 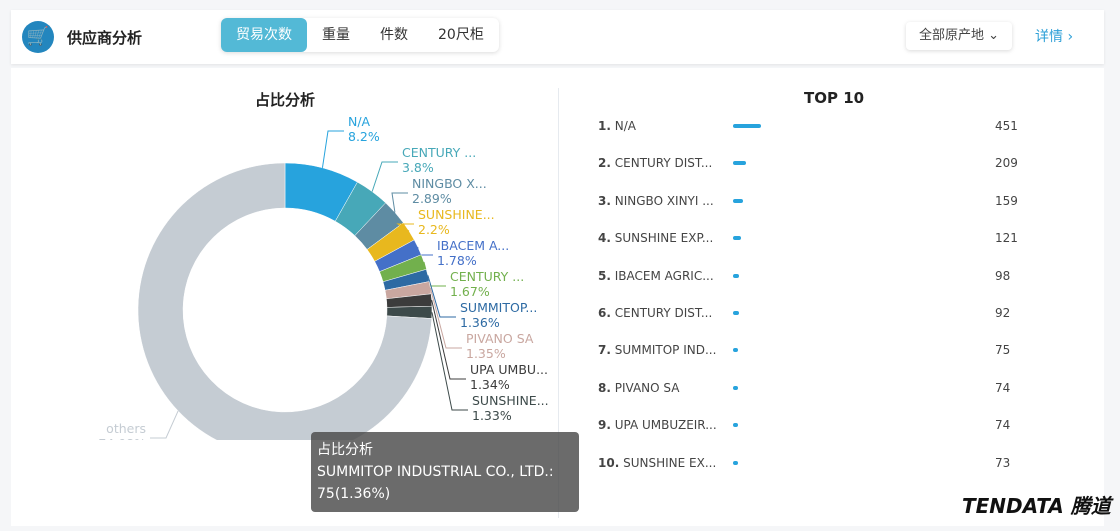 I want to click on top10-row: 8. PIVANO SA 74, so click(x=818, y=389).